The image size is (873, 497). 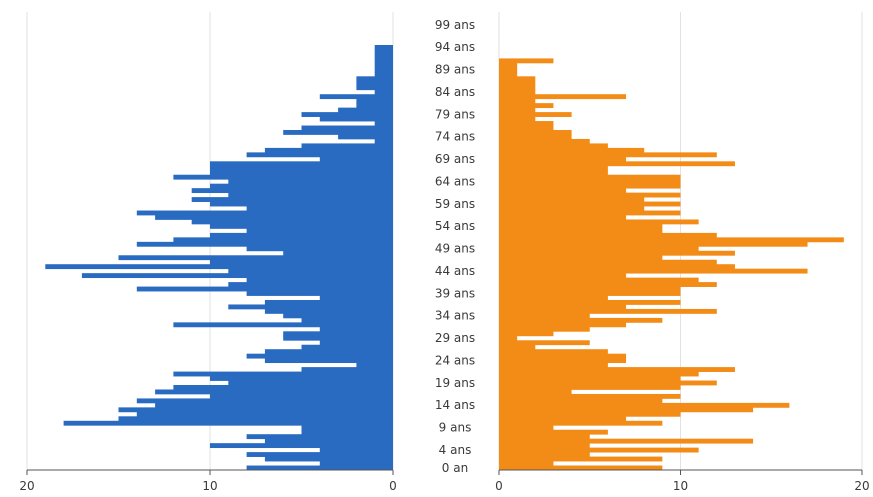 I want to click on age-label-12: 59 ans, so click(x=455, y=204).